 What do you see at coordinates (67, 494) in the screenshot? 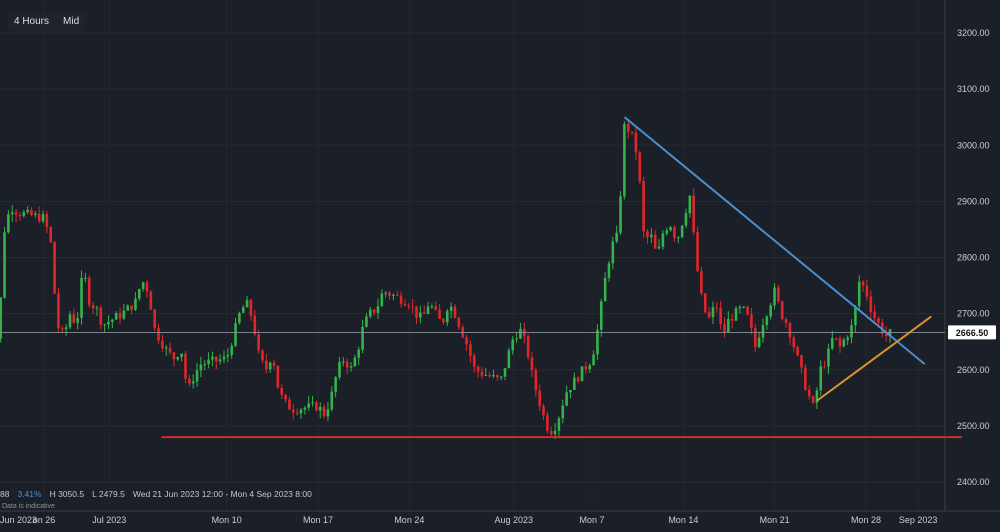
I see `status-high: H 3050.5` at bounding box center [67, 494].